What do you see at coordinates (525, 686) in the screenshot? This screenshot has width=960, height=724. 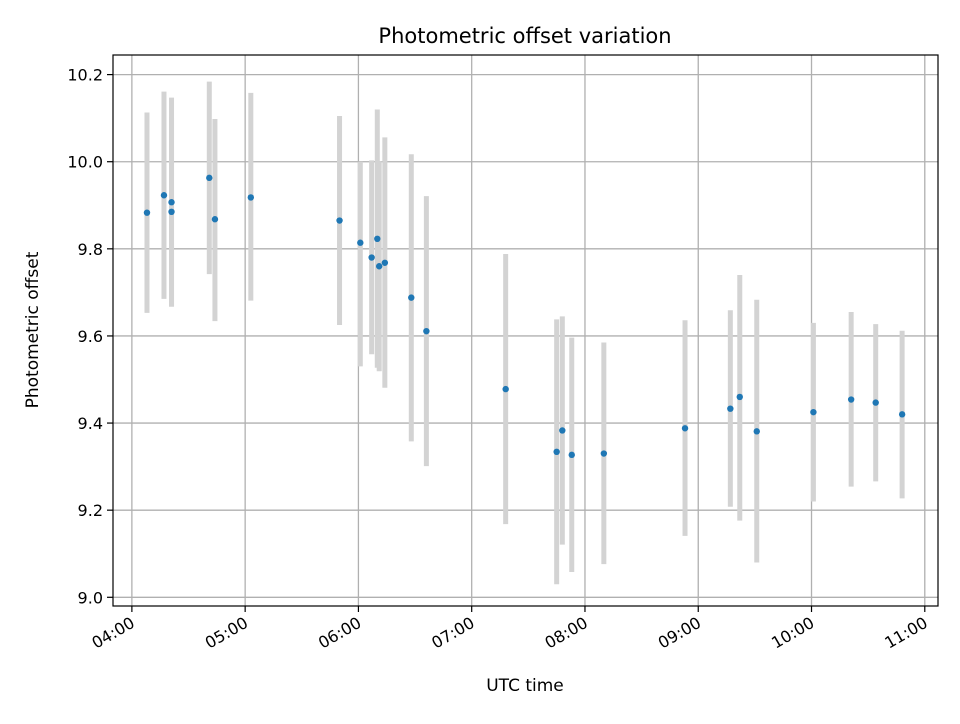 I see `x-axis-label: UTC time` at bounding box center [525, 686].